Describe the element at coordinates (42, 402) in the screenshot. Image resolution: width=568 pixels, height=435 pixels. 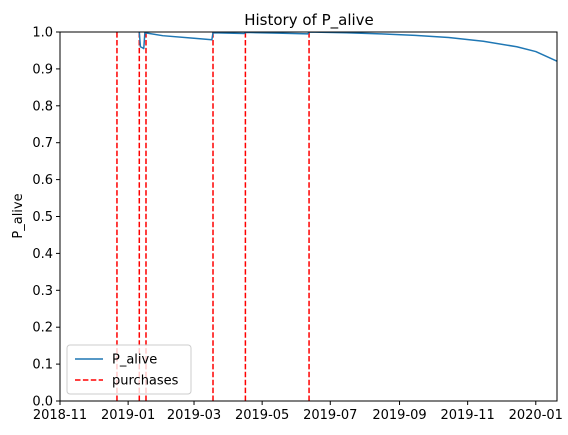
I see `y-tick-label-1: 0.0` at that location.